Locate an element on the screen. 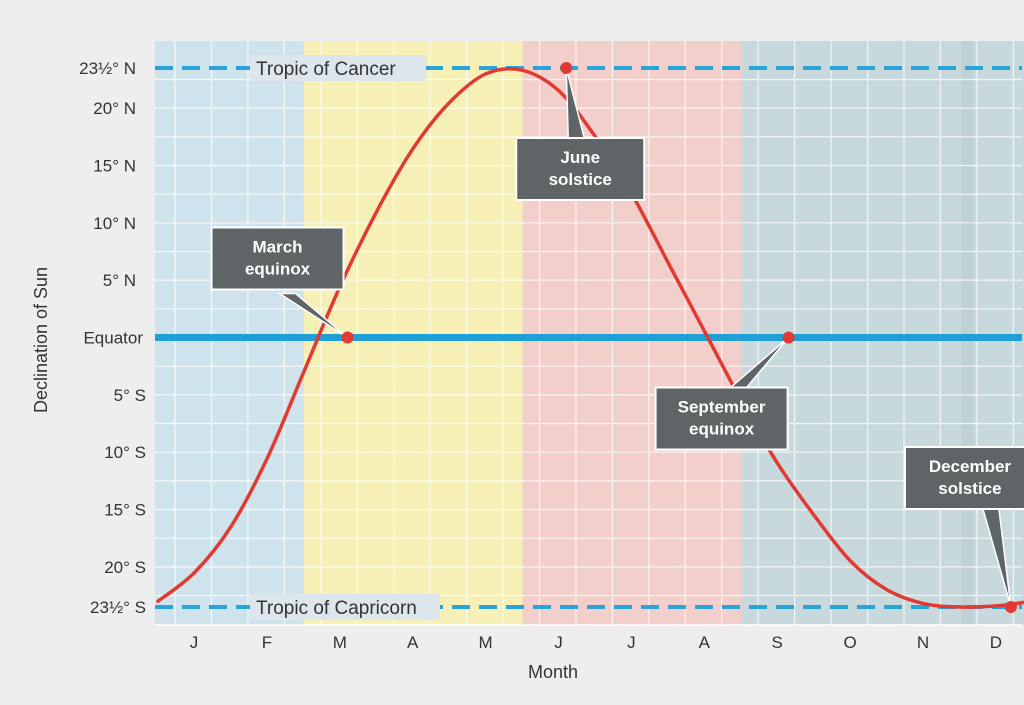 This screenshot has height=705, width=1024. x-tick-label: N is located at coordinates (923, 642).